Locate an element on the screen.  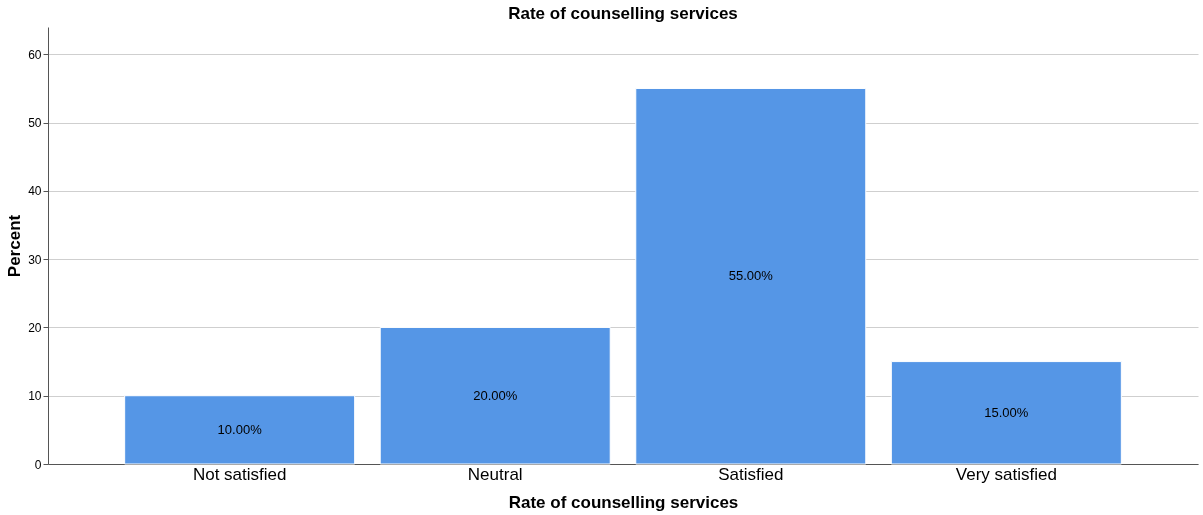
x-axis-title: Rate of counselling services is located at coordinates (623, 502).